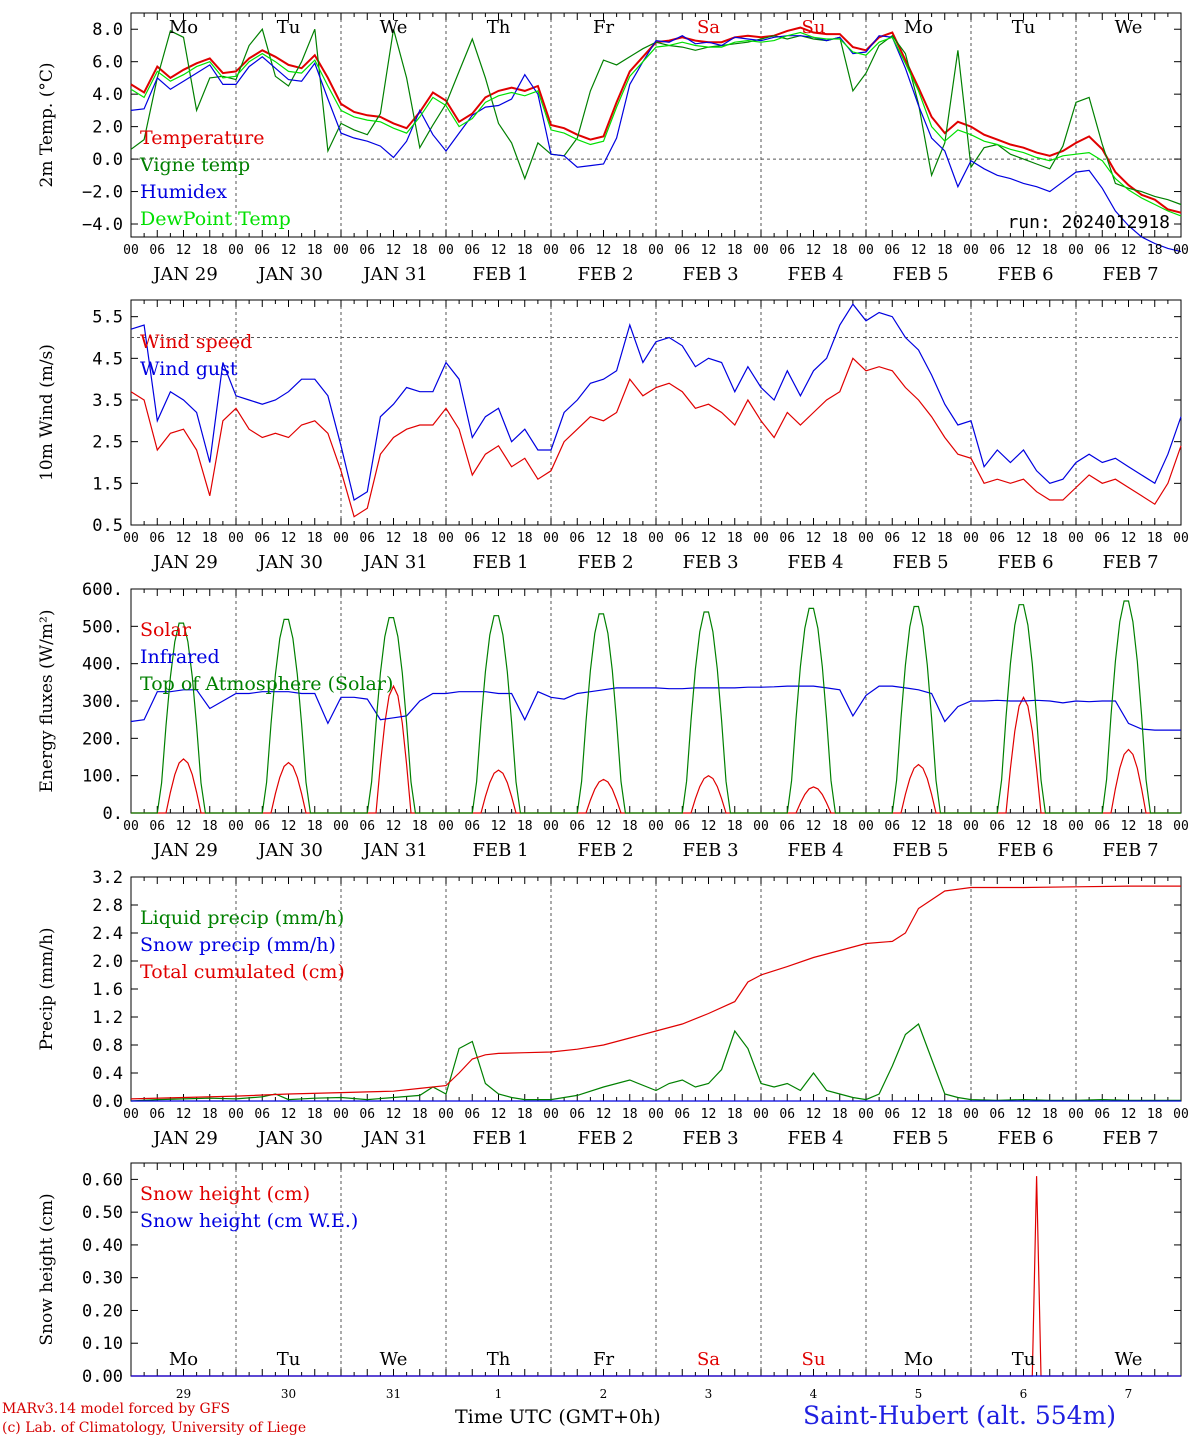 This screenshot has height=1440, width=1194. Describe the element at coordinates (102, 665) in the screenshot. I see `y-tick-label: 400.` at that location.